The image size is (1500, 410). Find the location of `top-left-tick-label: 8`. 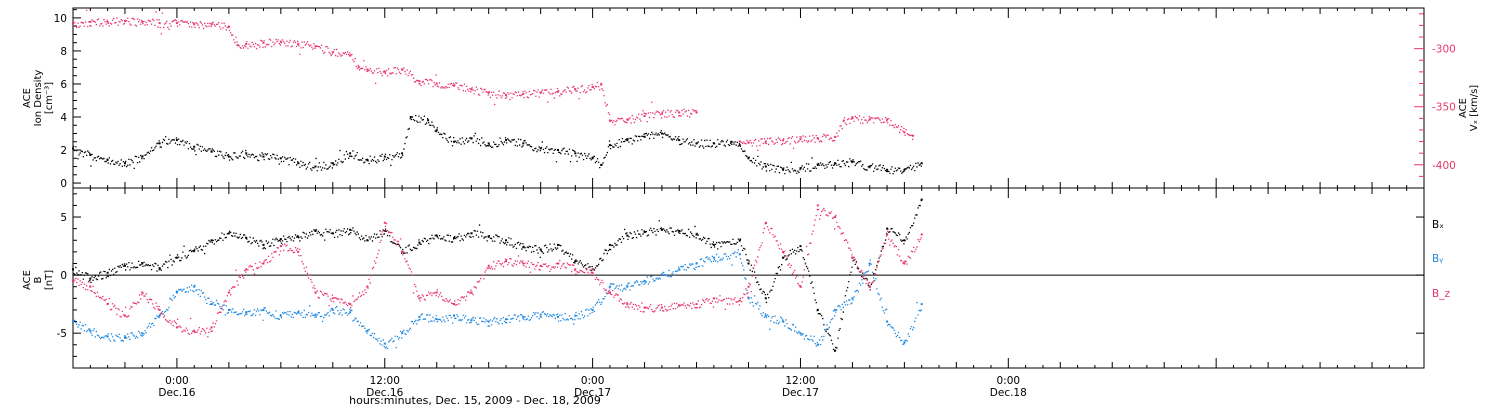

top-left-tick-label: 8 is located at coordinates (63, 52).